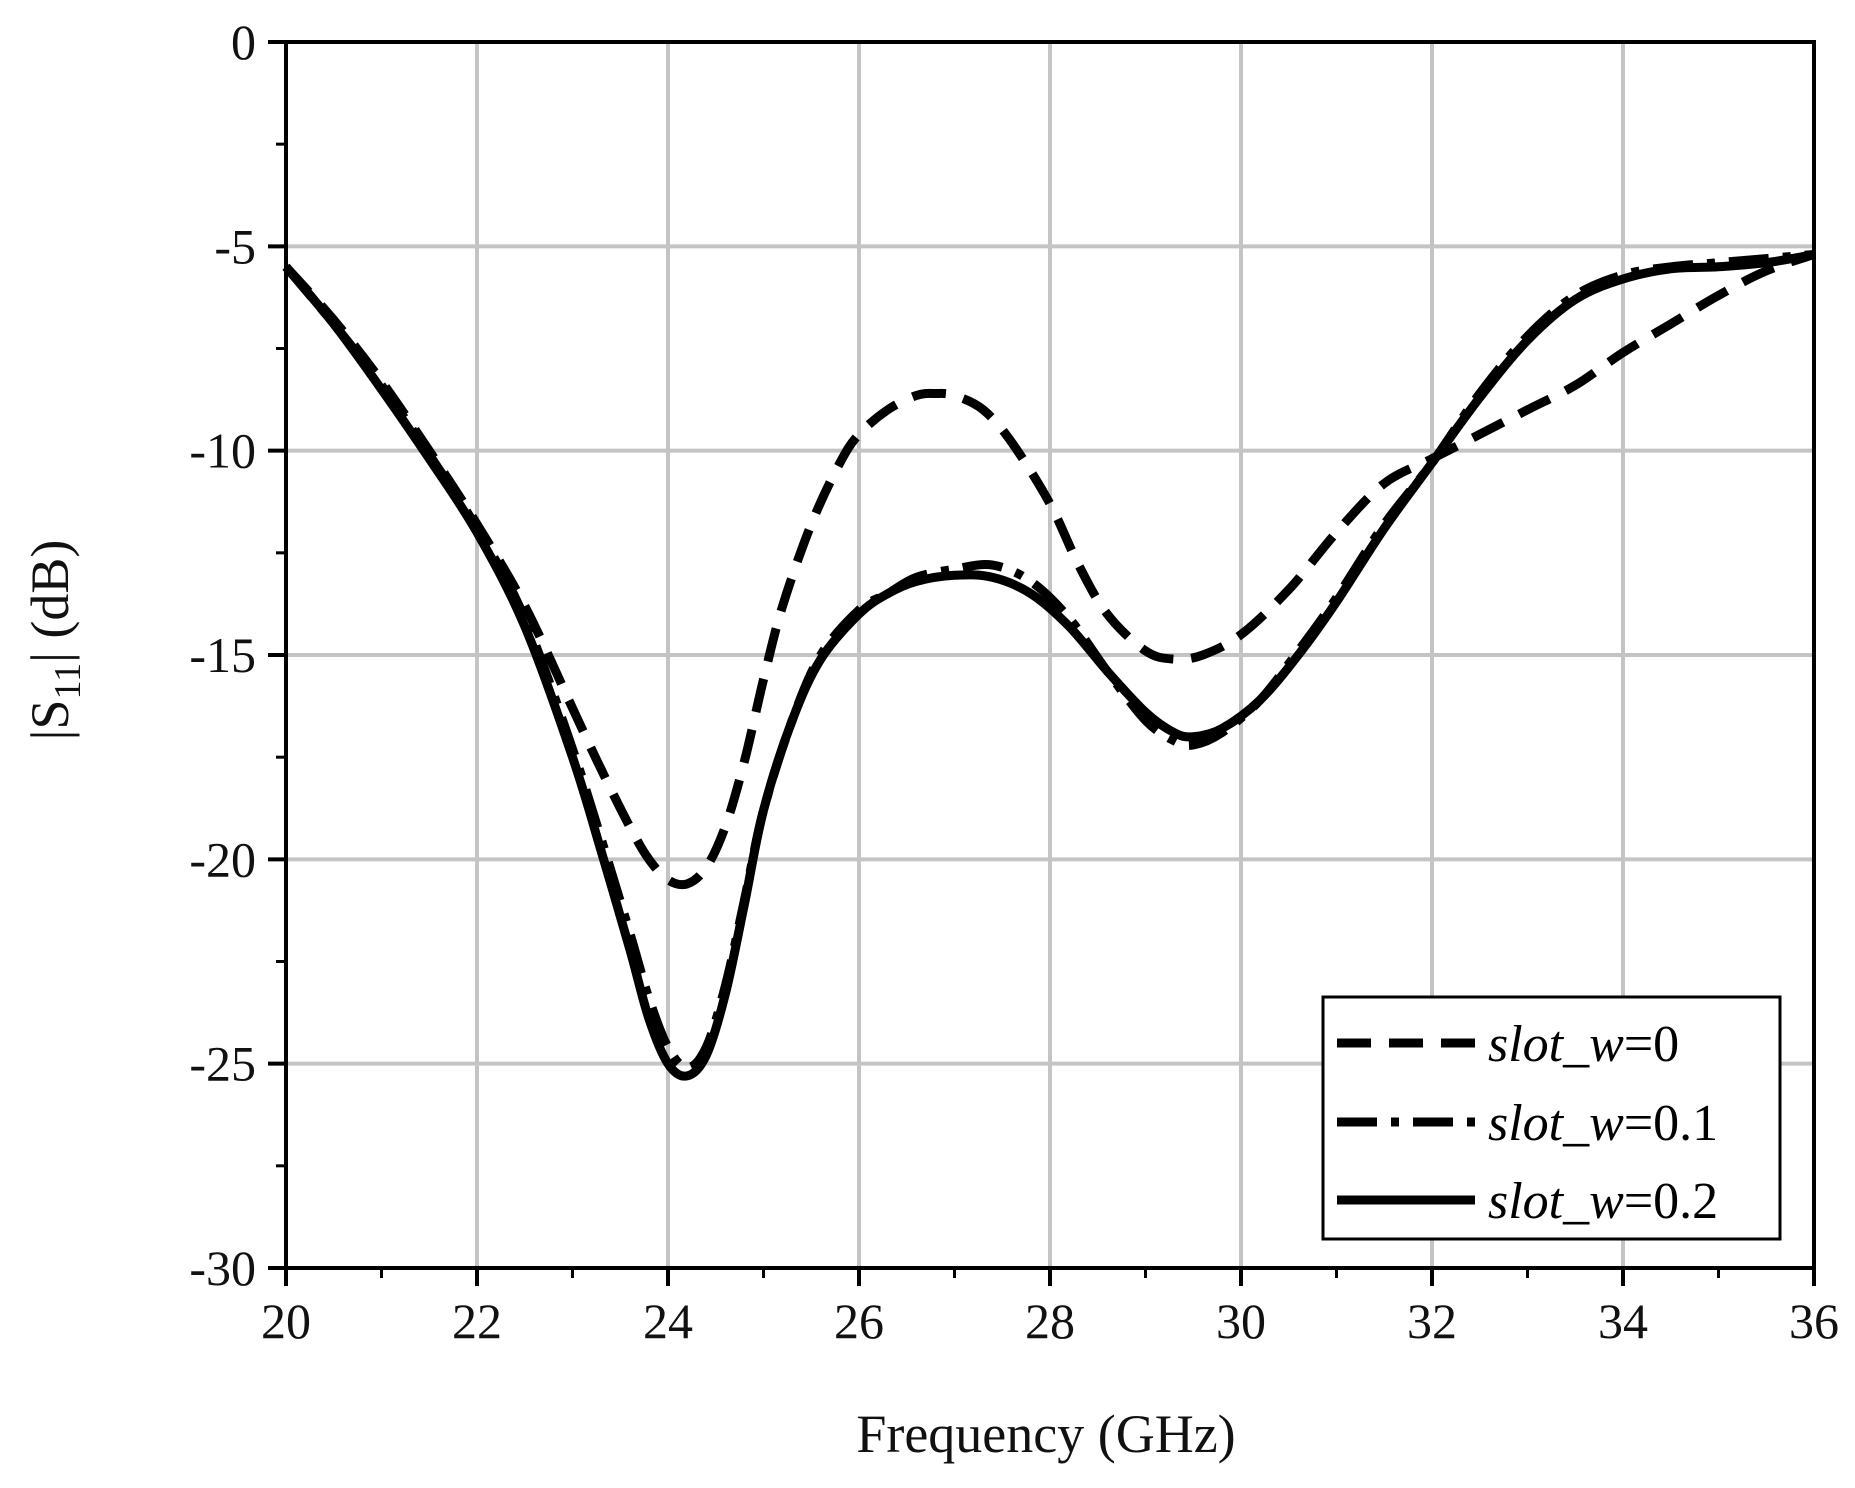 The height and width of the screenshot is (1488, 1855). What do you see at coordinates (50, 720) in the screenshot?
I see `y-axis-label-main: |S` at bounding box center [50, 720].